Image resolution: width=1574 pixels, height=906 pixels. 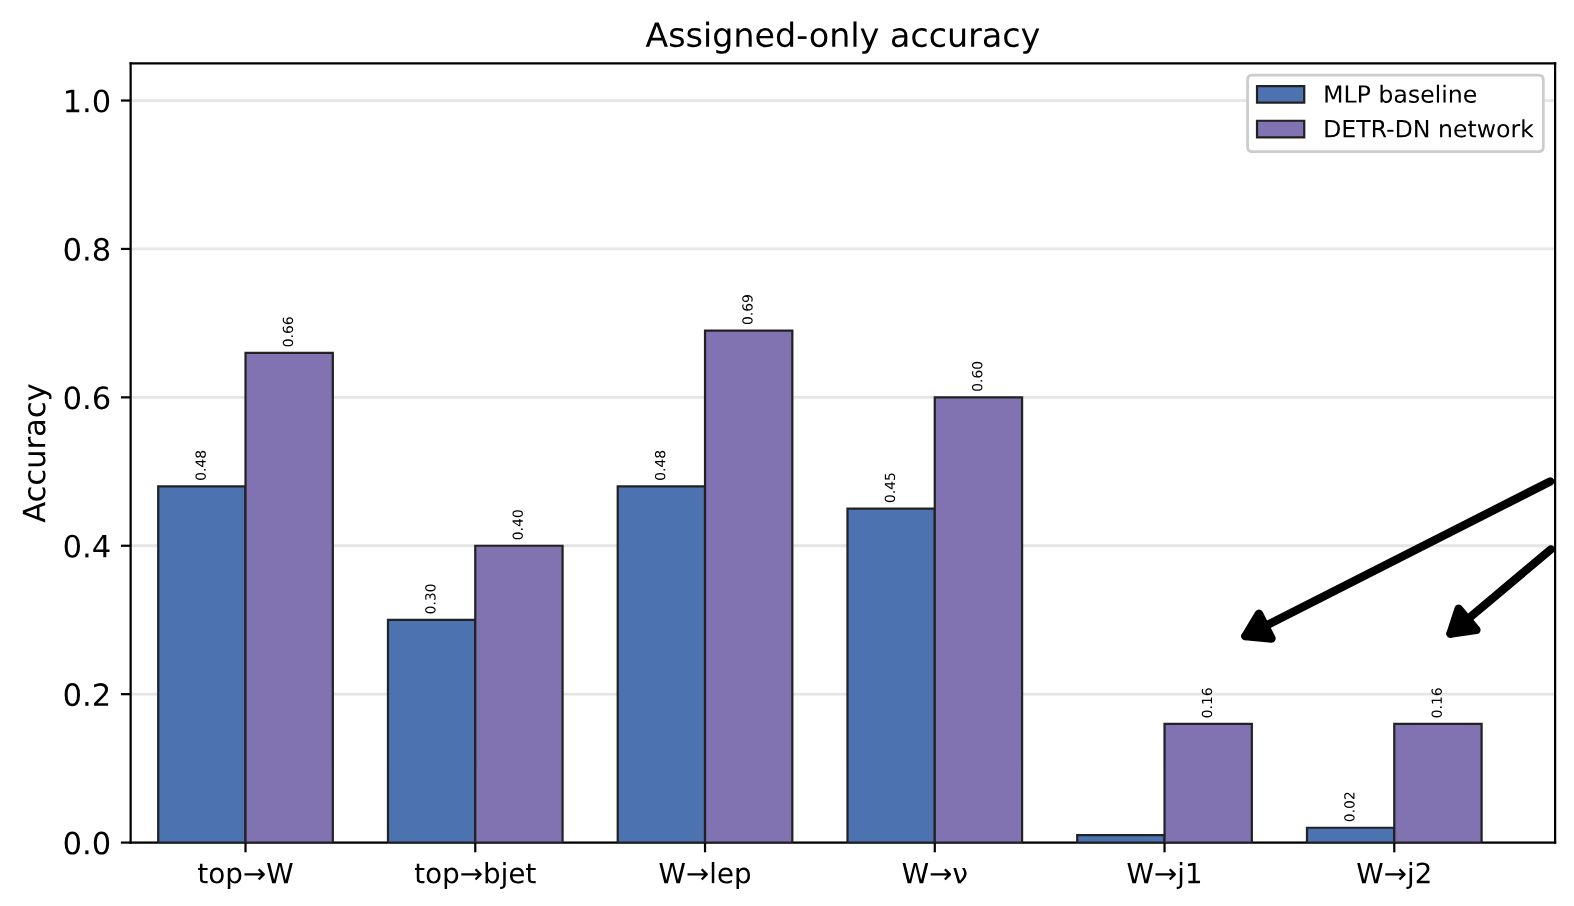 What do you see at coordinates (934, 873) in the screenshot?
I see `x-tick-label: W→ν` at bounding box center [934, 873].